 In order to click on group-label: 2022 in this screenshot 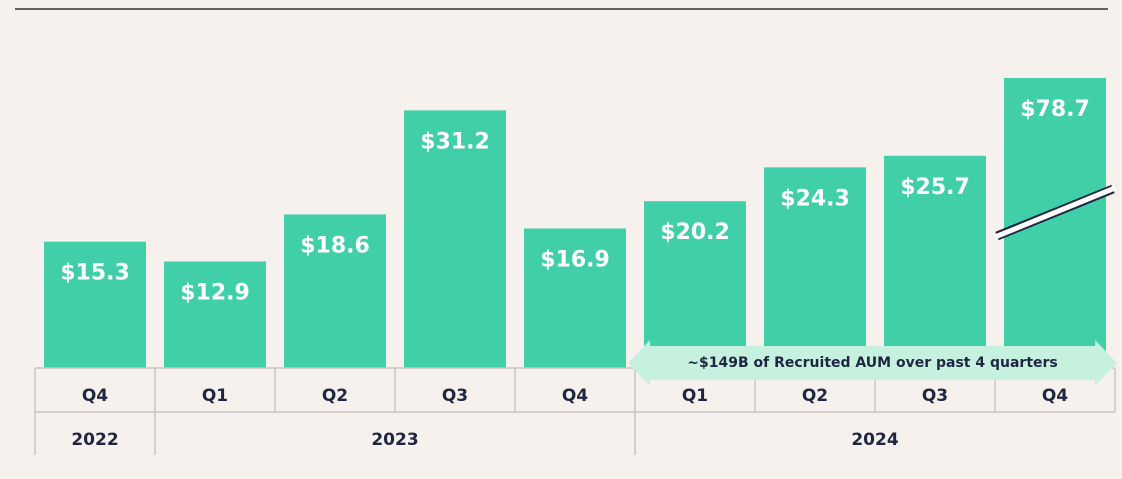, I will do `click(94, 440)`.